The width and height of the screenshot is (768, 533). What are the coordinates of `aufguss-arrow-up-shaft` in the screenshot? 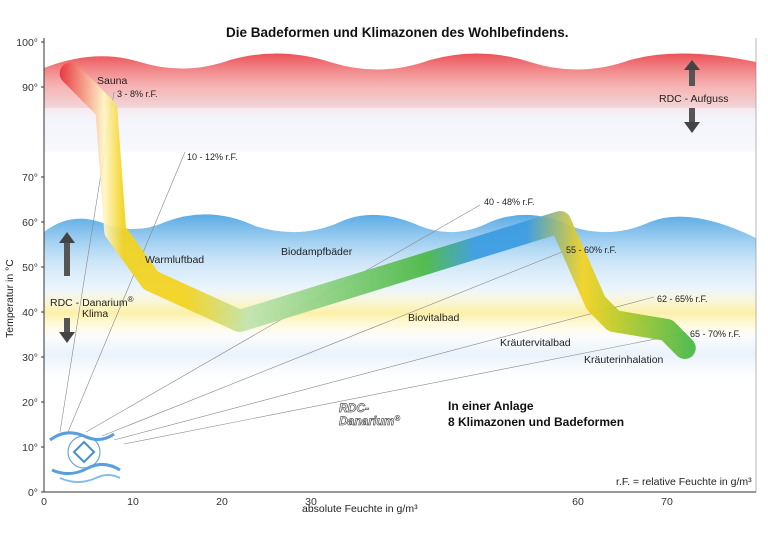 It's located at (692, 77).